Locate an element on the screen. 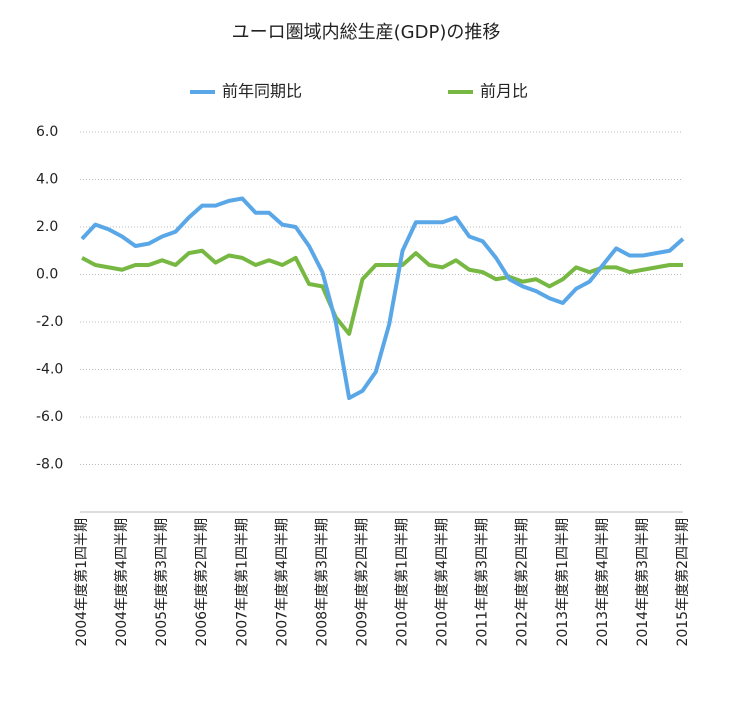 The height and width of the screenshot is (710, 733). x-tick-label: 2006年度第2四半期 is located at coordinates (201, 582).